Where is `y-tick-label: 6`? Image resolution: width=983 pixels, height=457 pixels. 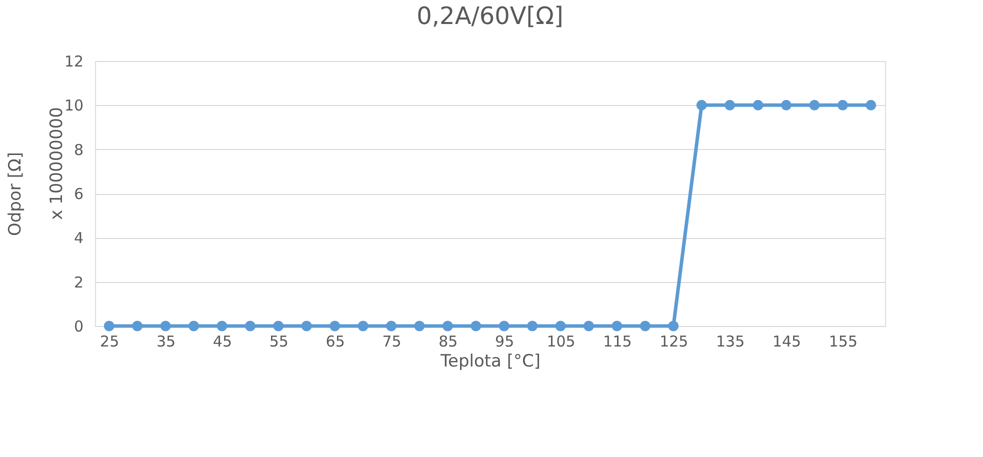 y-tick-label: 6 is located at coordinates (79, 194).